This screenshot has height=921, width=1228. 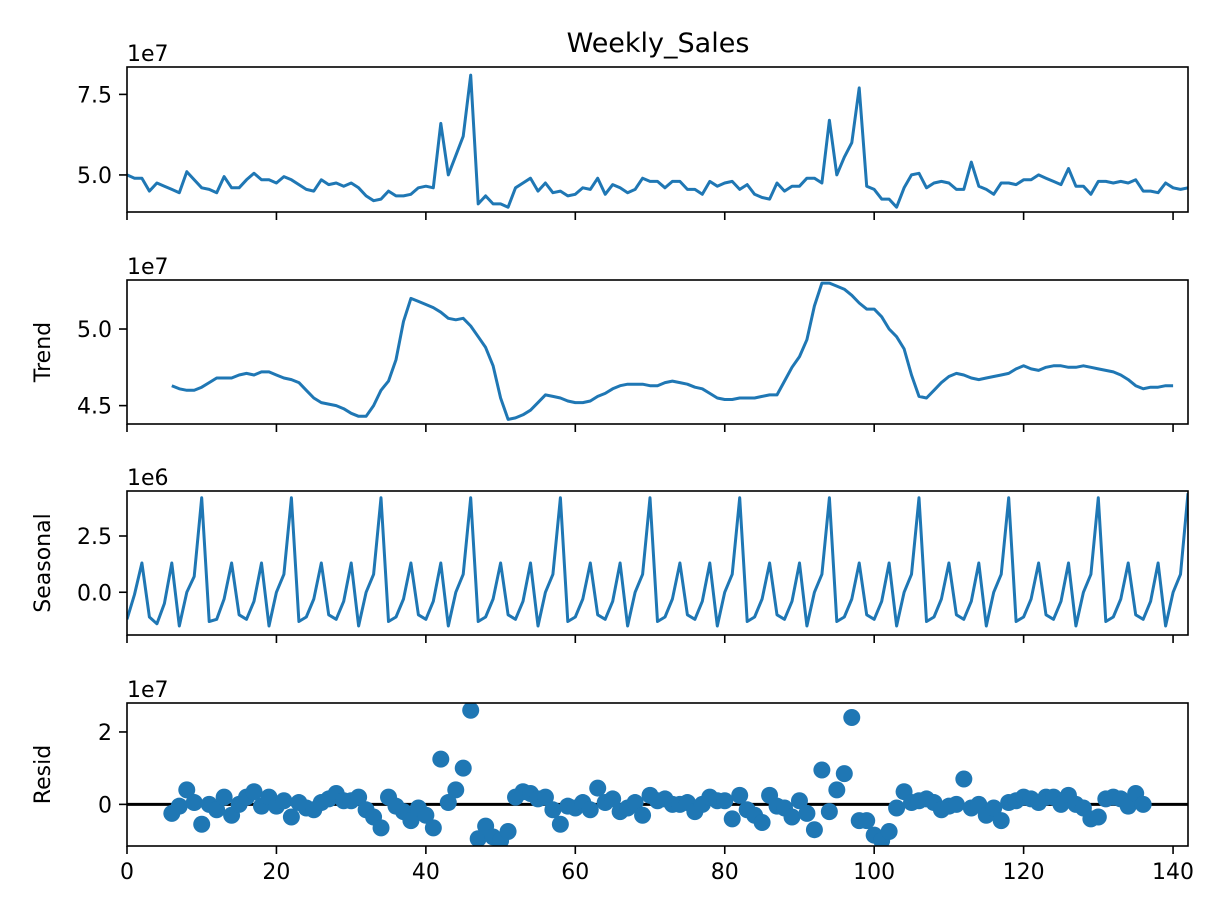 I want to click on x-tick-label: 60, so click(x=575, y=872).